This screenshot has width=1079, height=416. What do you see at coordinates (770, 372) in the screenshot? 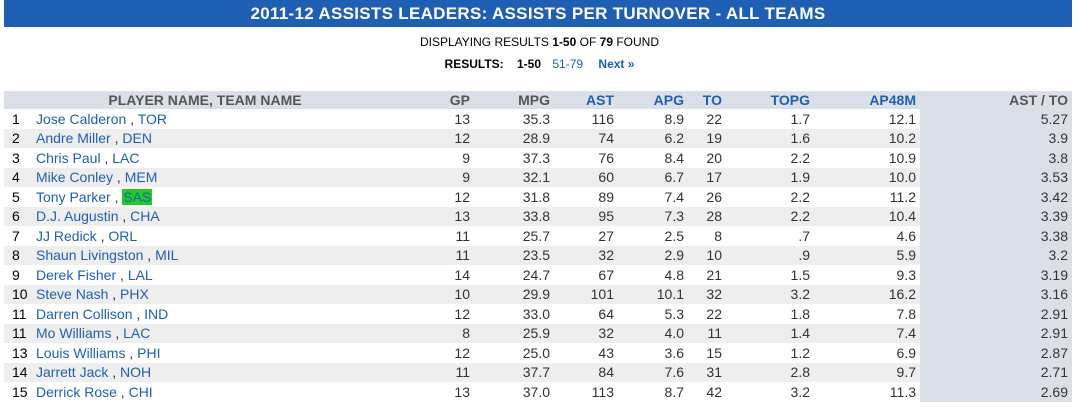
I see `topg-cell: 2.8` at bounding box center [770, 372].